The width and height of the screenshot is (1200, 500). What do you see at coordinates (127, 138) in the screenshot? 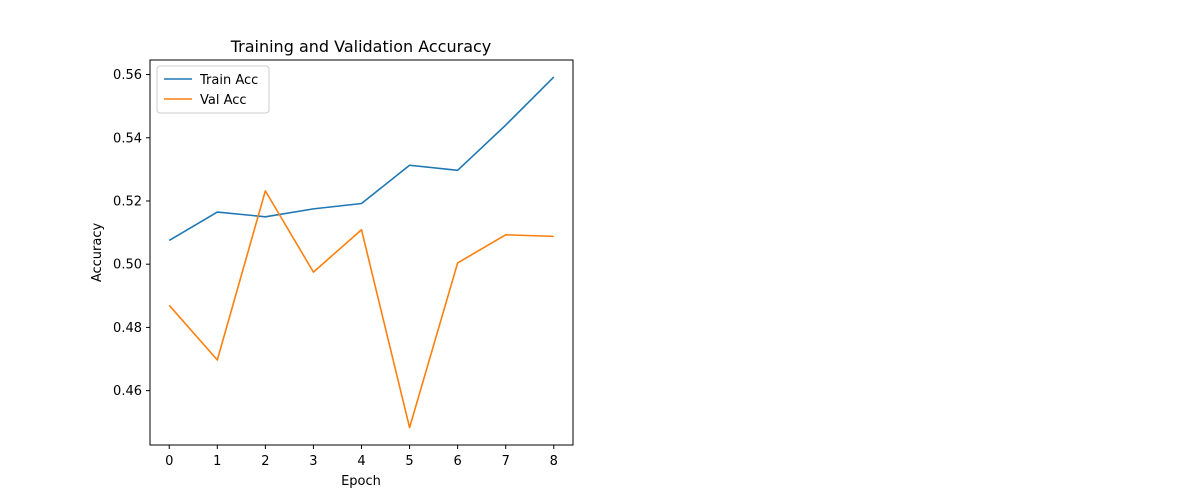
I see `y-tick-label: 0.54` at bounding box center [127, 138].